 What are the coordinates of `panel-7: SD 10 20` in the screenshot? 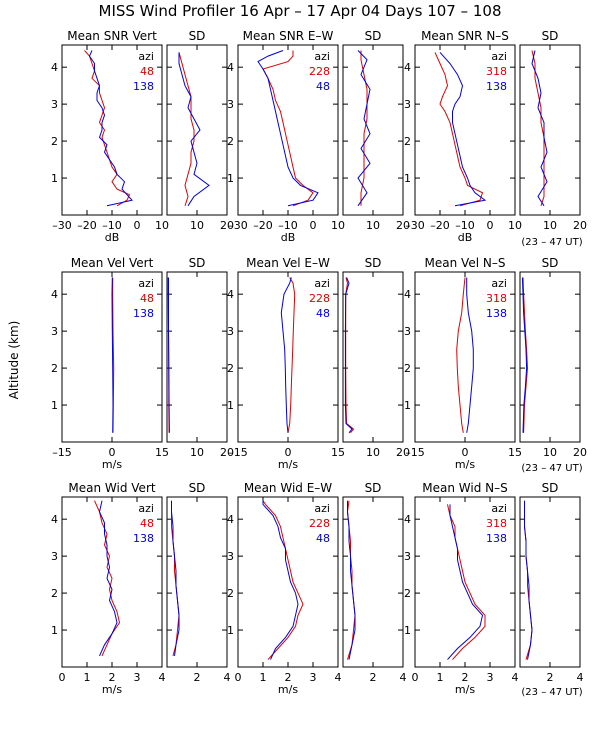 It's located at (200, 357).